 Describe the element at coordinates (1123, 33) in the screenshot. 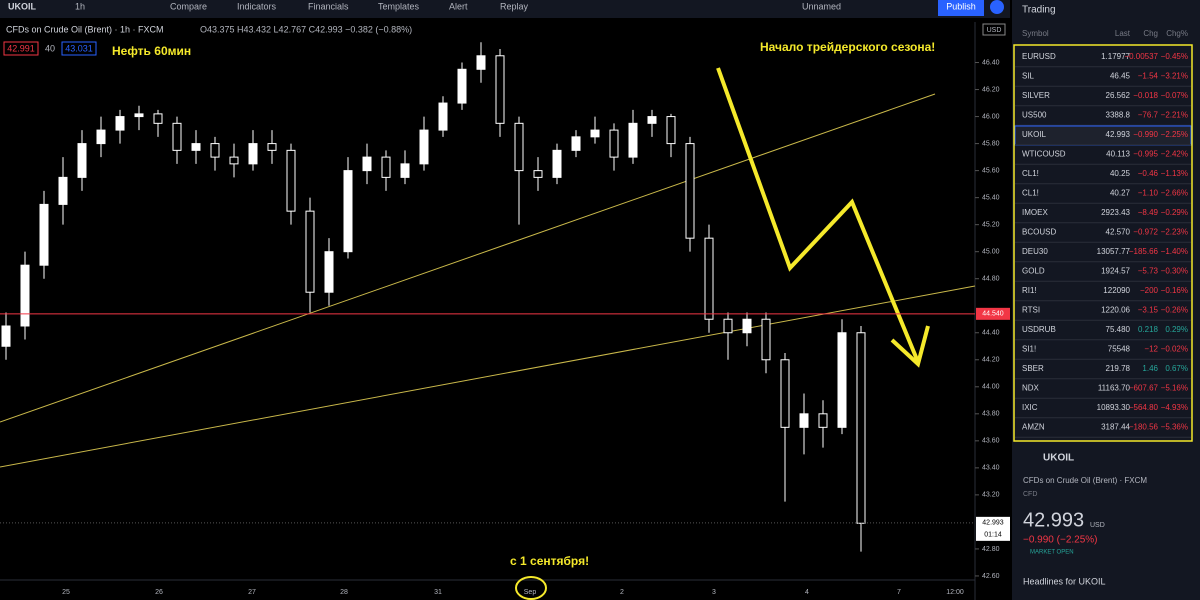

I see `column-header: Last` at that location.